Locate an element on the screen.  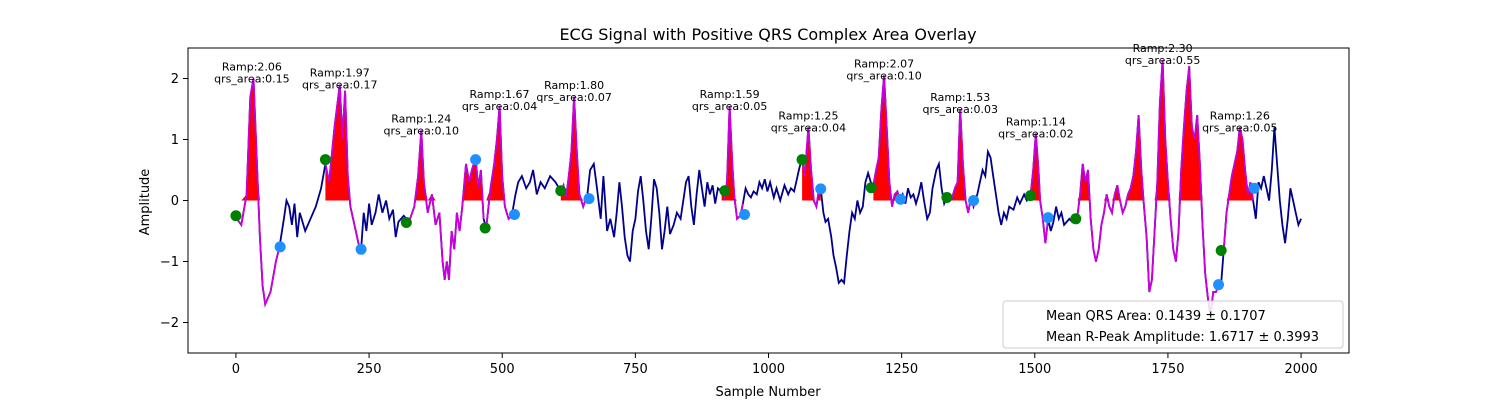
annotation-area-1: qrs_area:0.17 is located at coordinates (339, 85).